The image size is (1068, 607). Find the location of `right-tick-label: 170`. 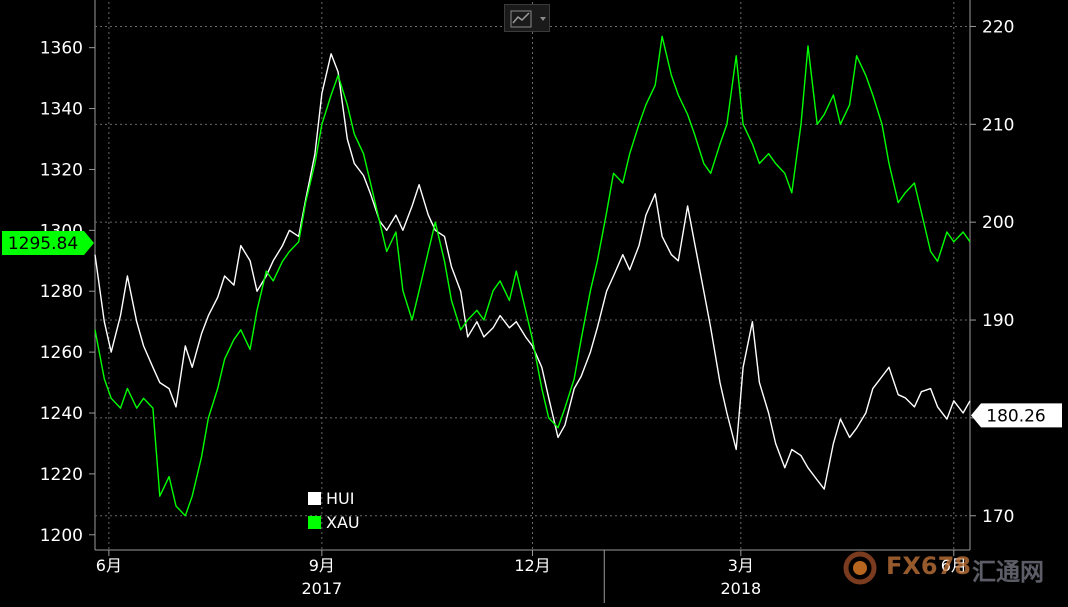

right-tick-label: 170 is located at coordinates (998, 517).